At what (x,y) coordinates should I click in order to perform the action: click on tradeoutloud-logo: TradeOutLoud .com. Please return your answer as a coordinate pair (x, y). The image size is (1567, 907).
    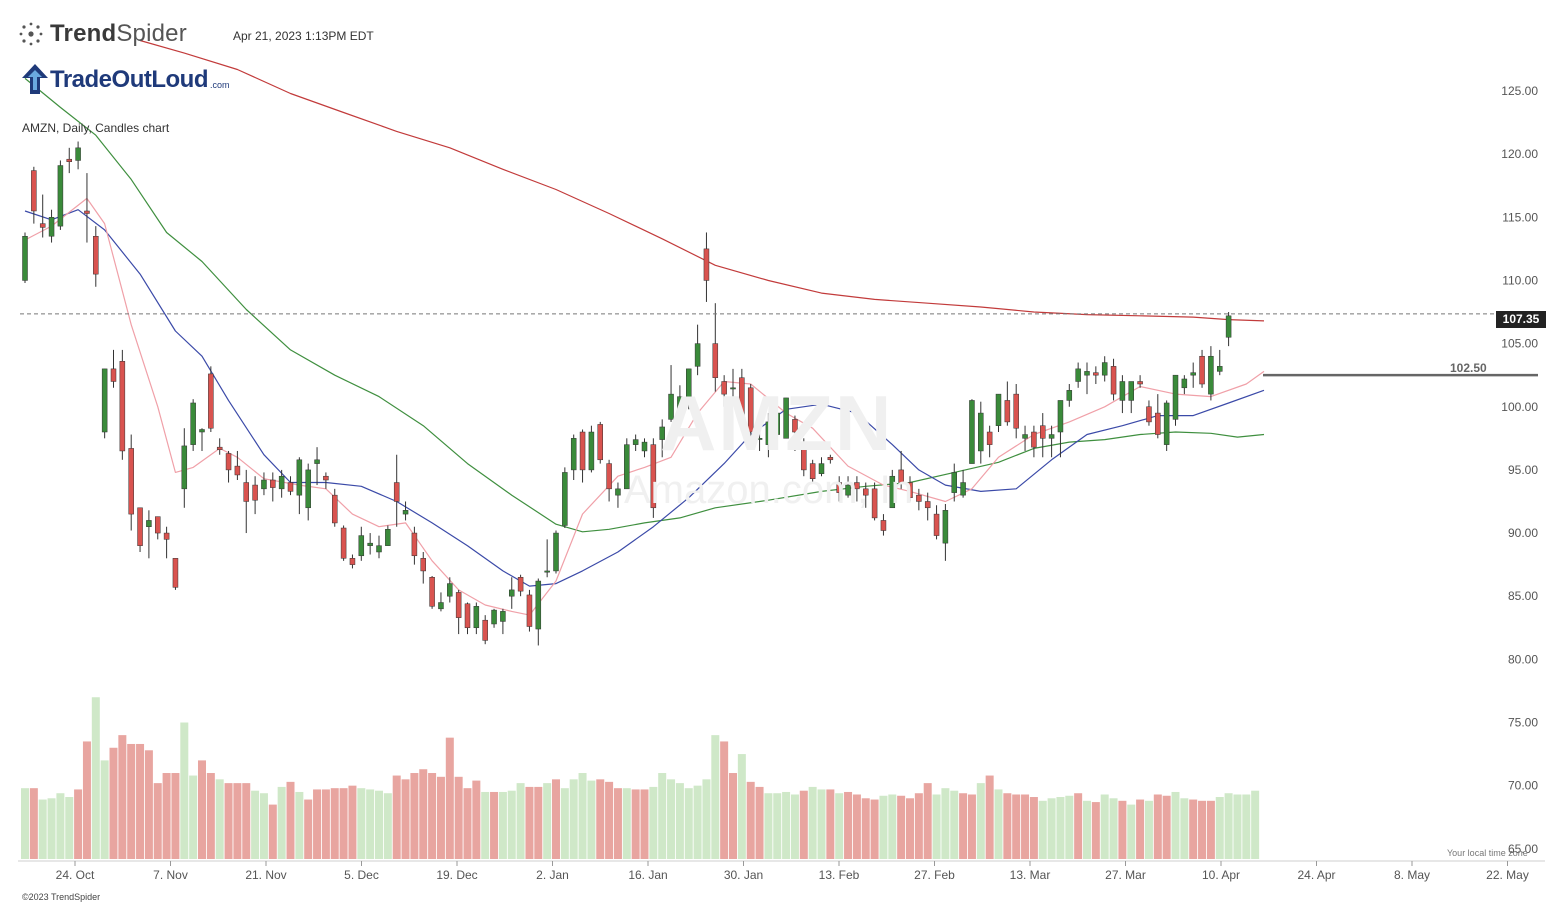
    Looking at the image, I should click on (126, 79).